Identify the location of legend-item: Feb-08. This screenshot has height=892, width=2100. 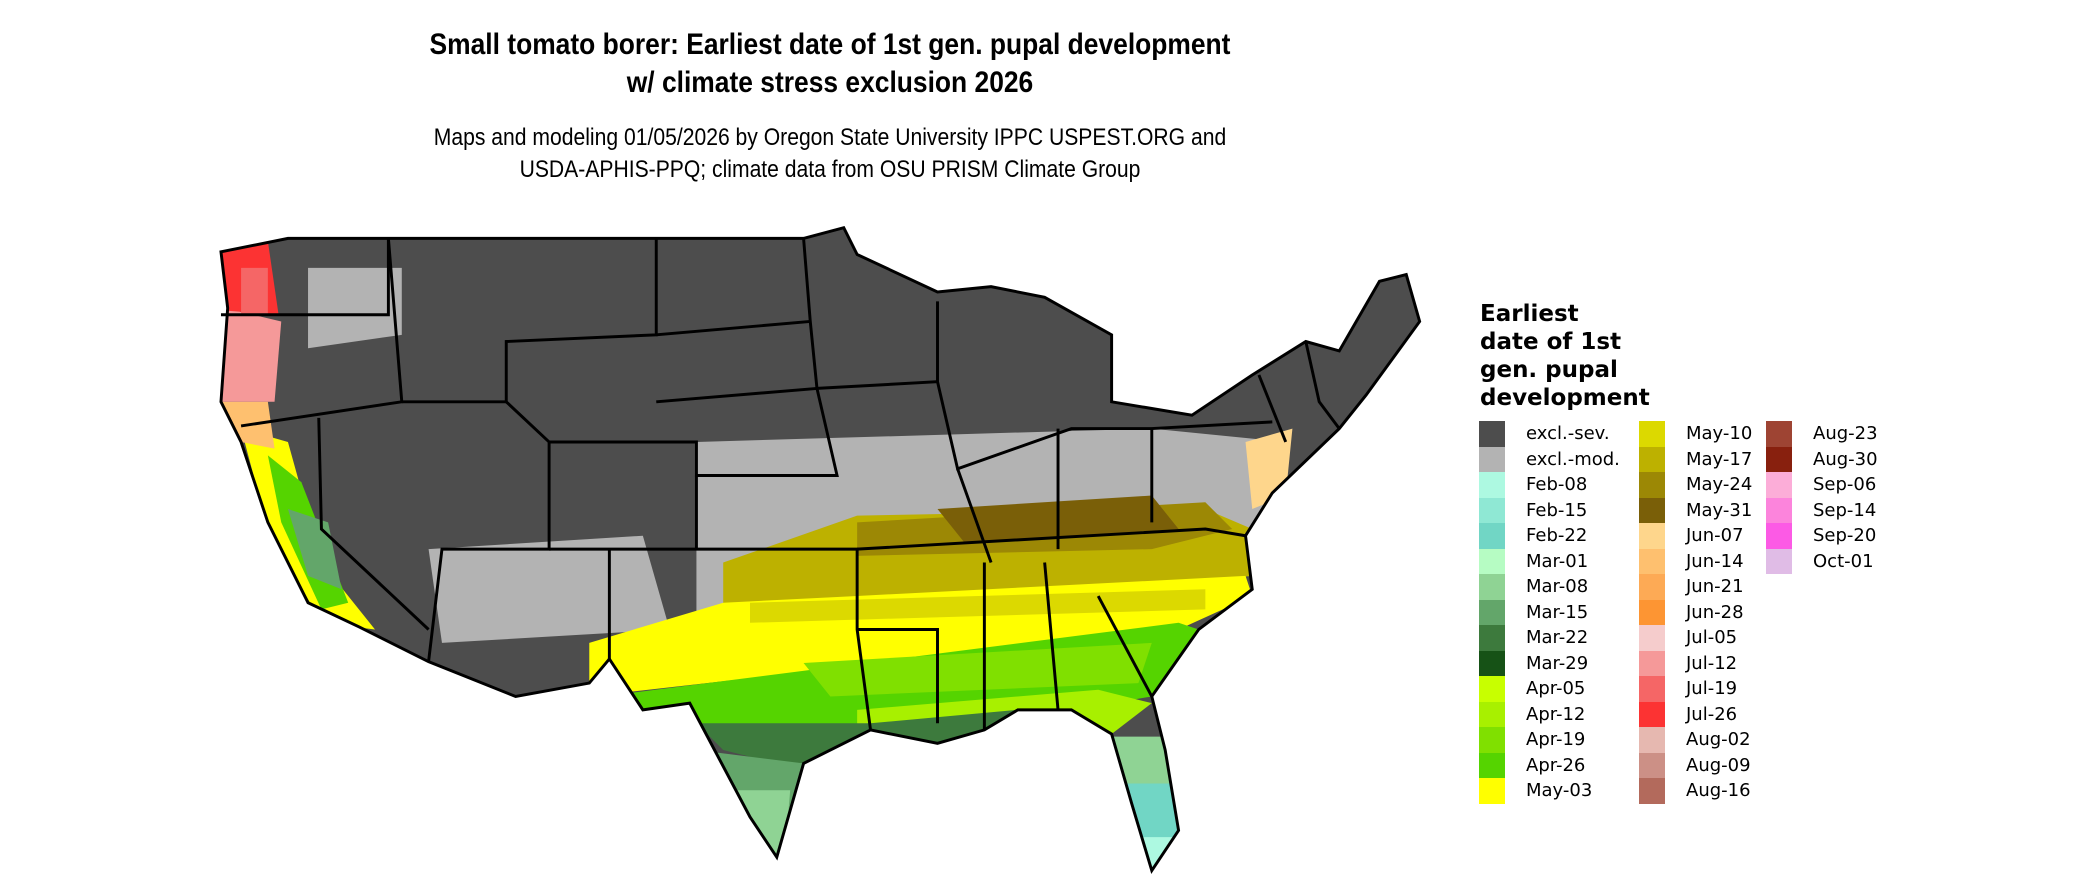
(1549, 485).